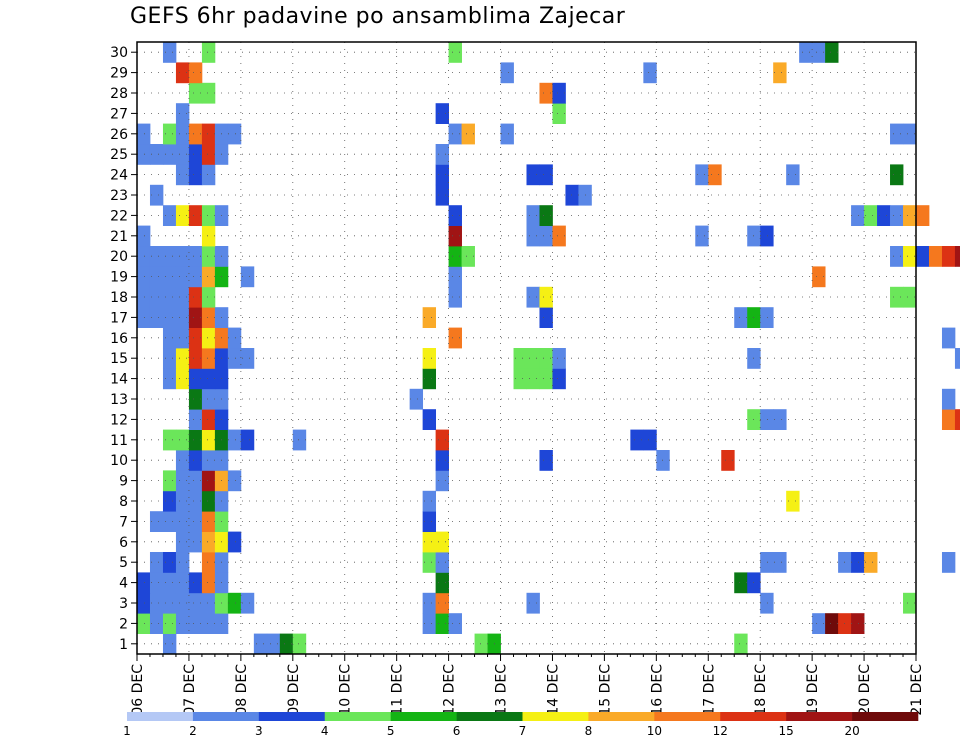  What do you see at coordinates (123, 502) in the screenshot?
I see `y-tick-label: 8` at bounding box center [123, 502].